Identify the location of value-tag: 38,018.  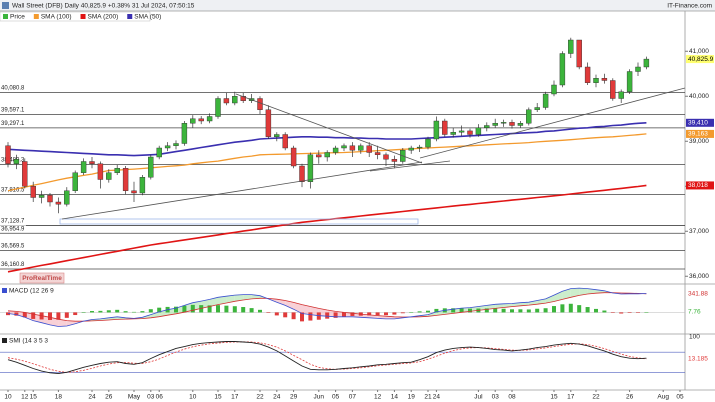
(698, 185).